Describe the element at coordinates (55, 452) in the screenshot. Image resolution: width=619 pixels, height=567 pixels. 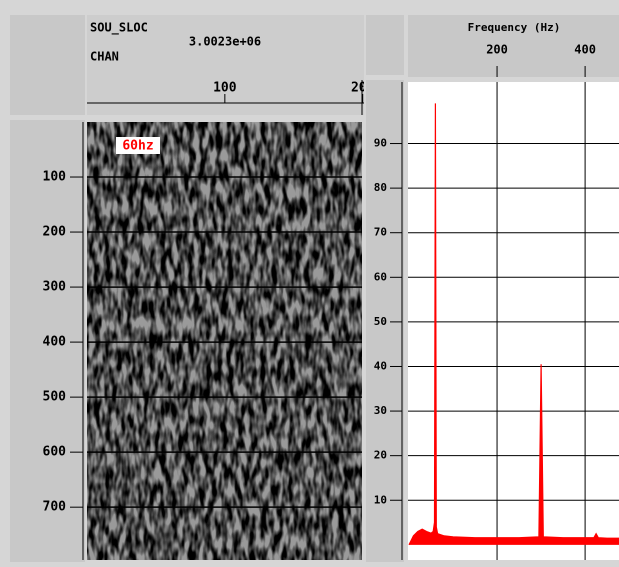
I see `y-tick-label: 600` at that location.